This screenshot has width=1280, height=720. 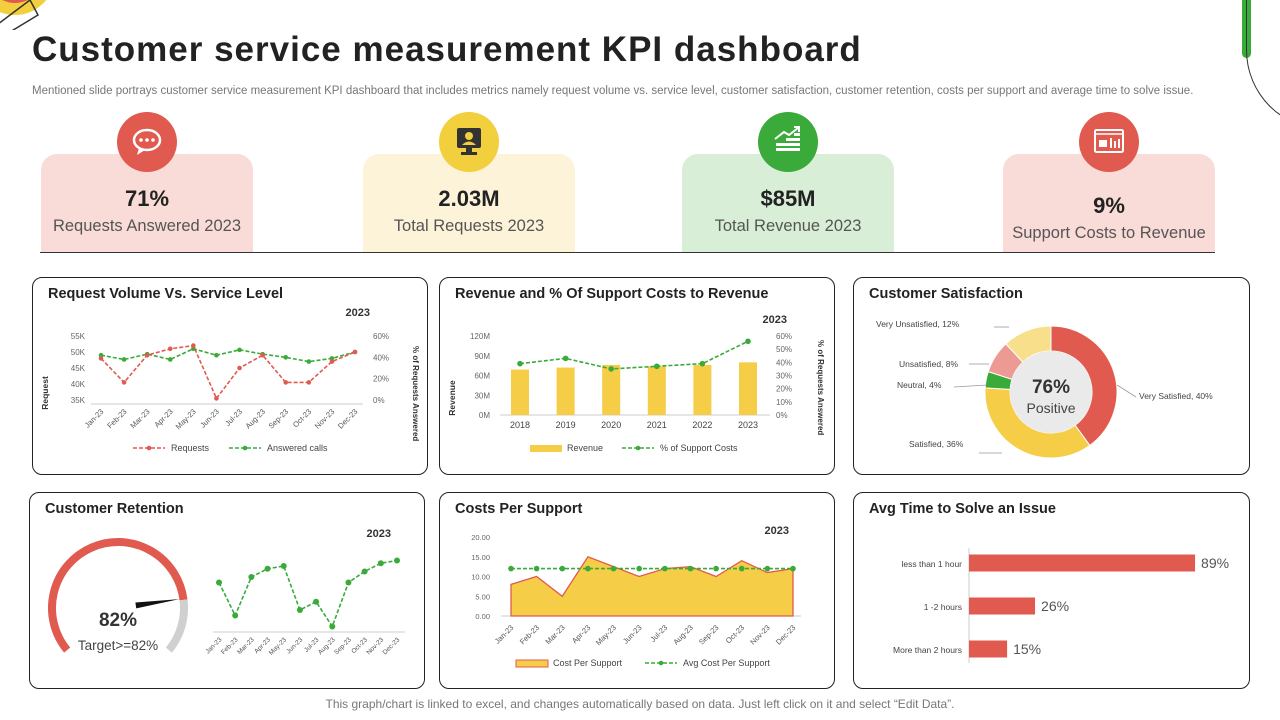 I want to click on panel-title: Request Volume Vs. Service Level, so click(x=166, y=294).